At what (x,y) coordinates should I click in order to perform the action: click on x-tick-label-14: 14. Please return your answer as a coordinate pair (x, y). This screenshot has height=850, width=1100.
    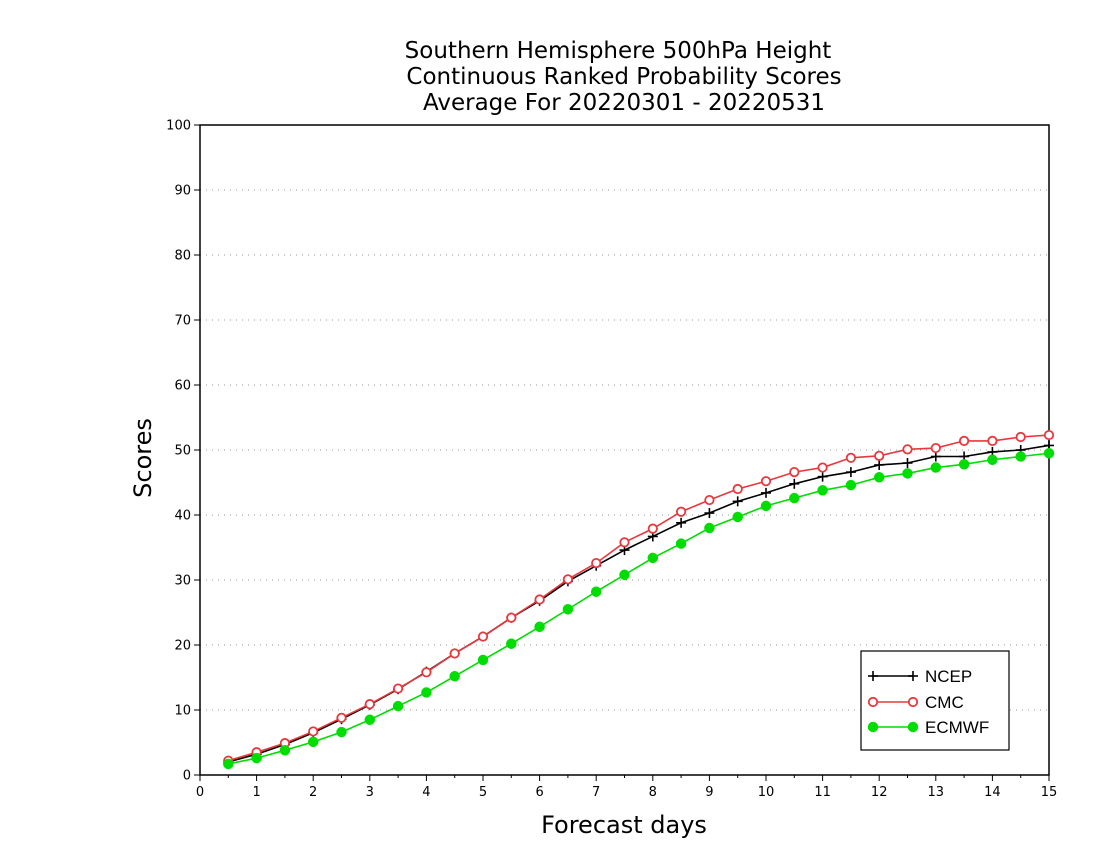
    Looking at the image, I should click on (992, 792).